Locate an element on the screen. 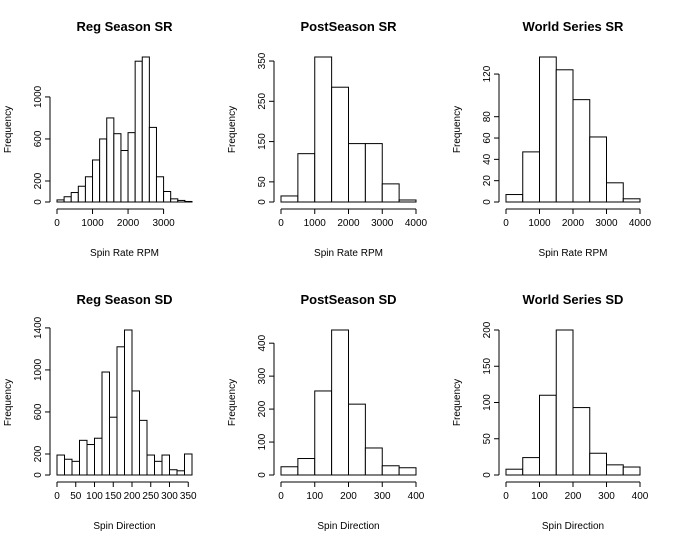 This screenshot has width=673, height=545. chart-title: World Series SR is located at coordinates (574, 26).